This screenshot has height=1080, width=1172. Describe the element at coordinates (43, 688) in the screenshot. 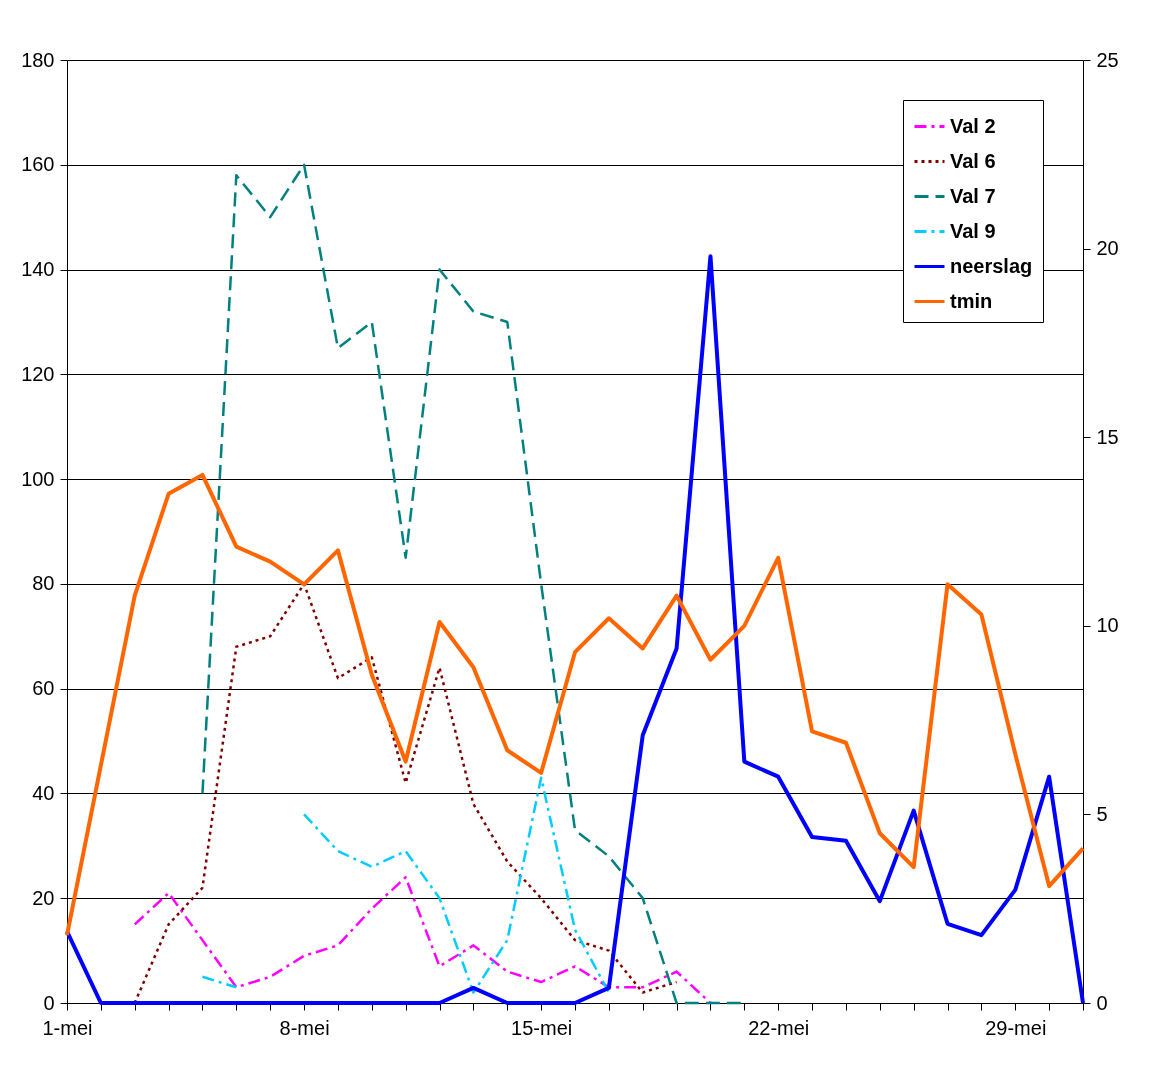

I see `y-tick-label: 60` at that location.